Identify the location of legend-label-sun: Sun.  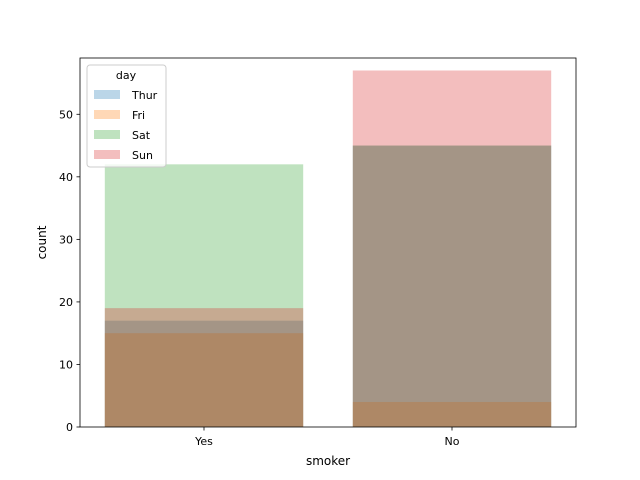
(142, 155).